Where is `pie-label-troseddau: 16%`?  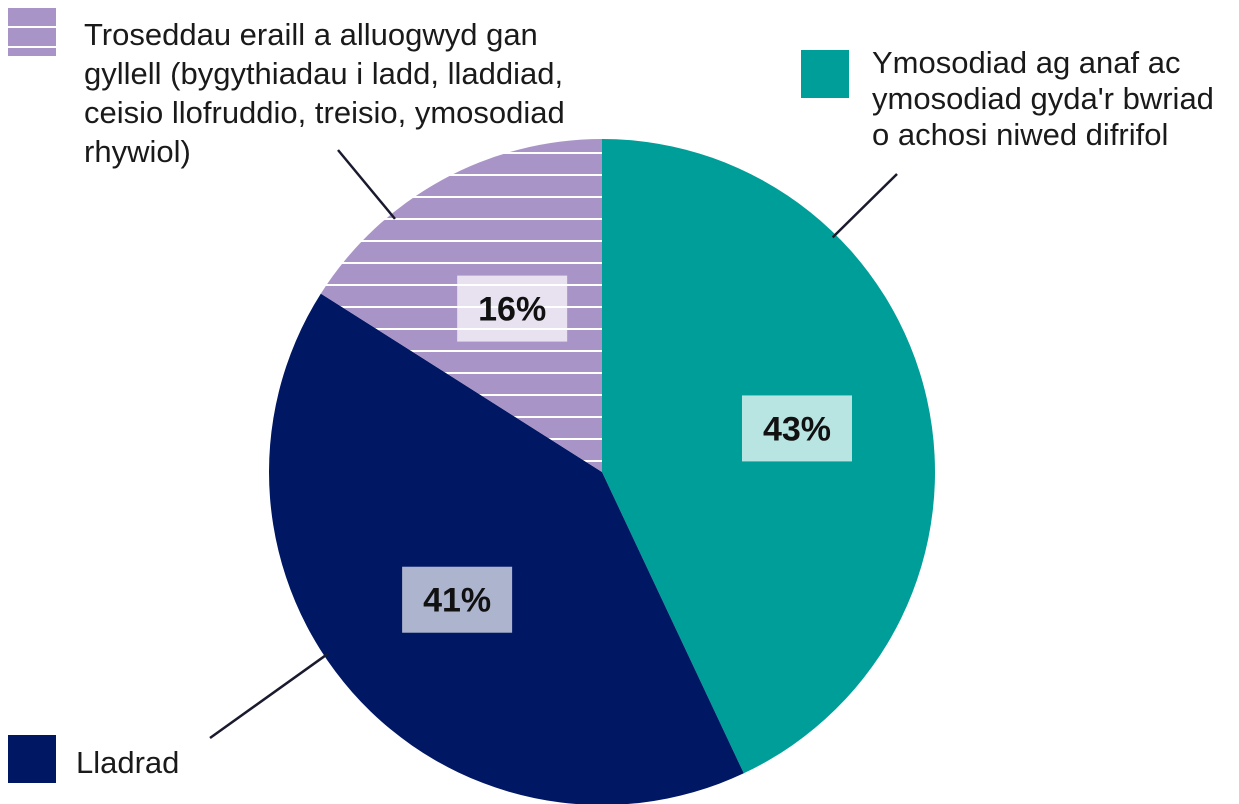 pie-label-troseddau: 16% is located at coordinates (512, 308).